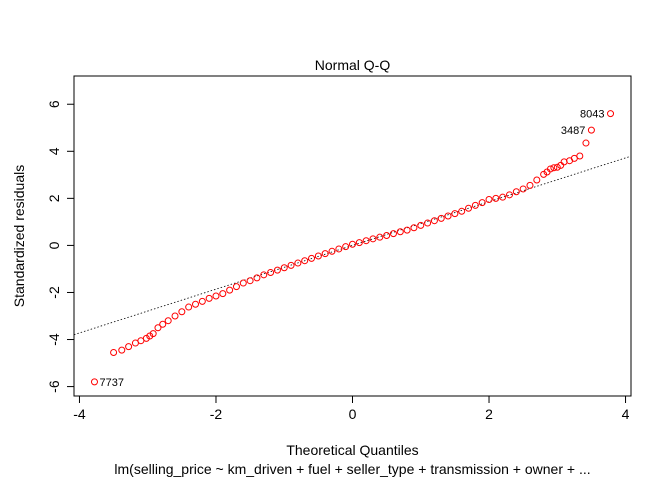 The height and width of the screenshot is (480, 672). Describe the element at coordinates (54, 104) in the screenshot. I see `y-tick-label: 6` at that location.